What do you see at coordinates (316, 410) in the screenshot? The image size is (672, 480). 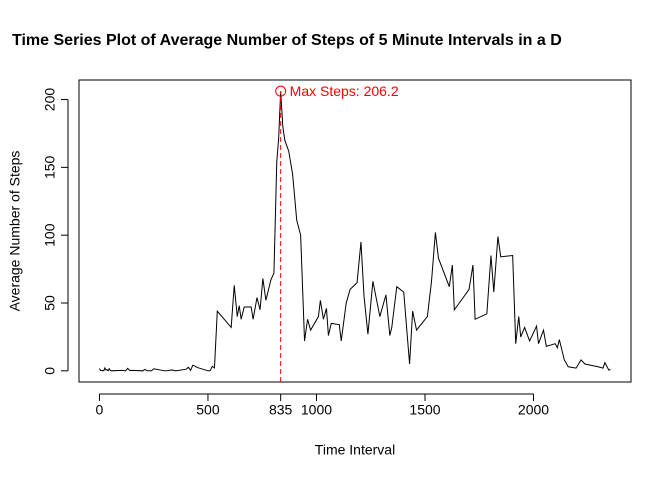 I see `x-tick-label: 1000` at bounding box center [316, 410].